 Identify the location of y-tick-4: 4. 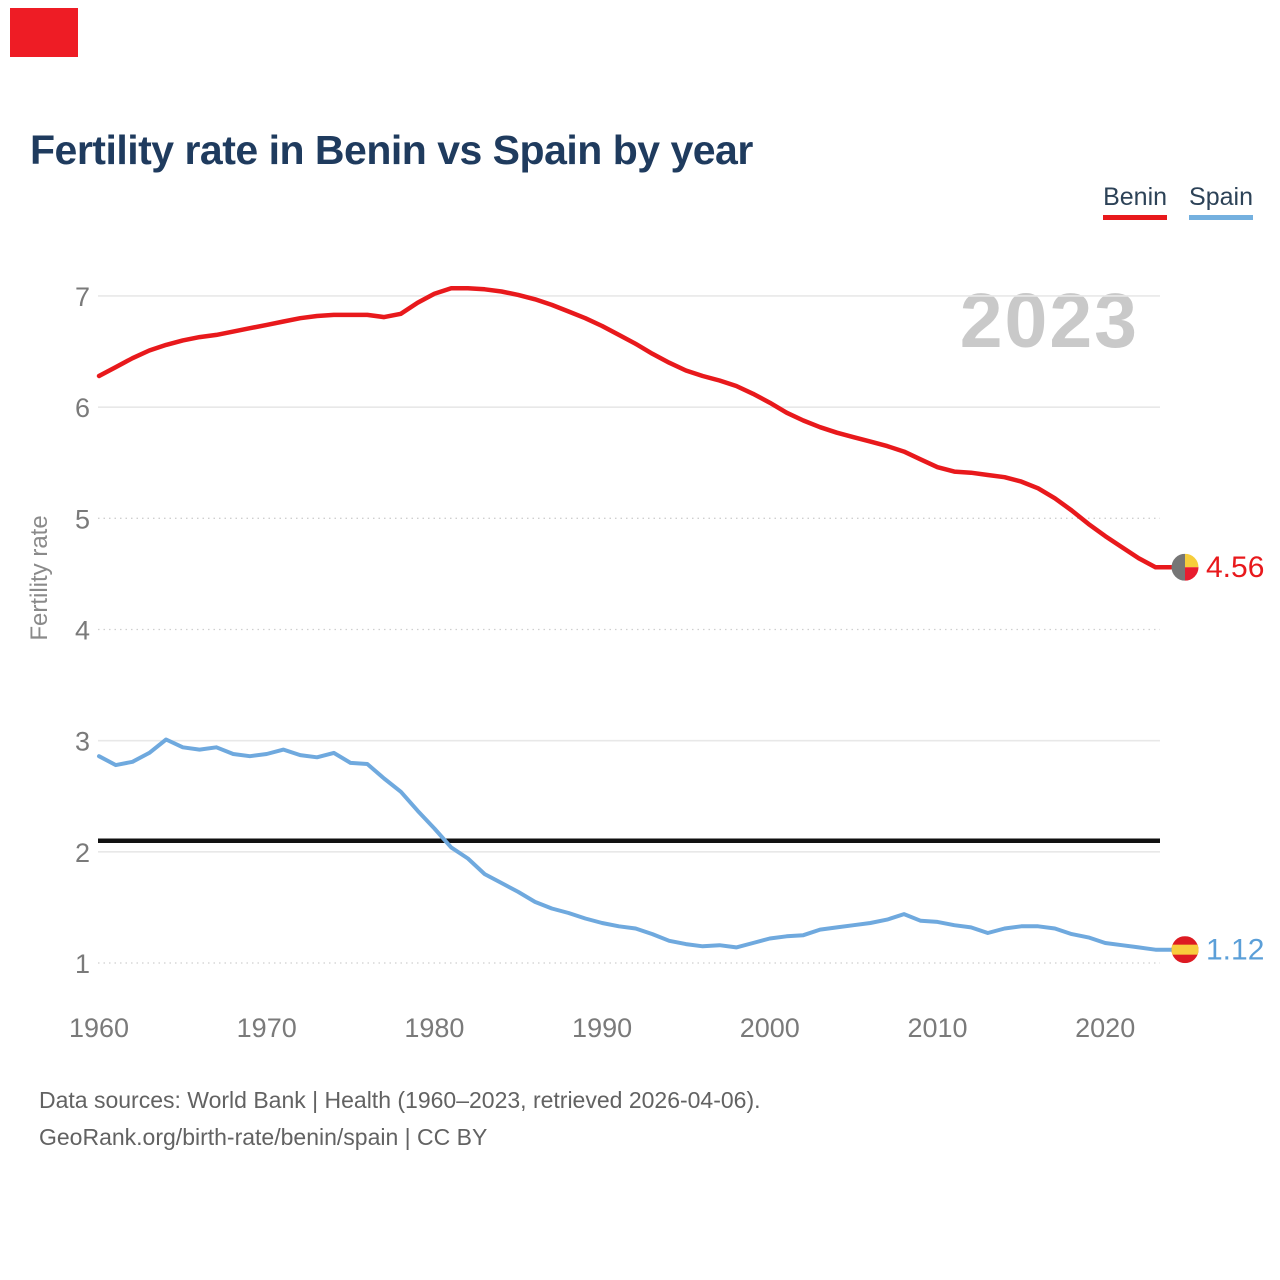
(82, 630).